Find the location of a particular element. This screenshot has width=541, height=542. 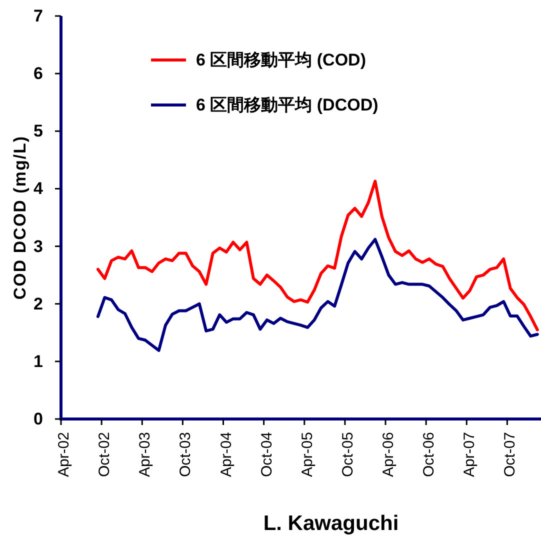

x-tick-label: Apr-06 is located at coordinates (389, 455).